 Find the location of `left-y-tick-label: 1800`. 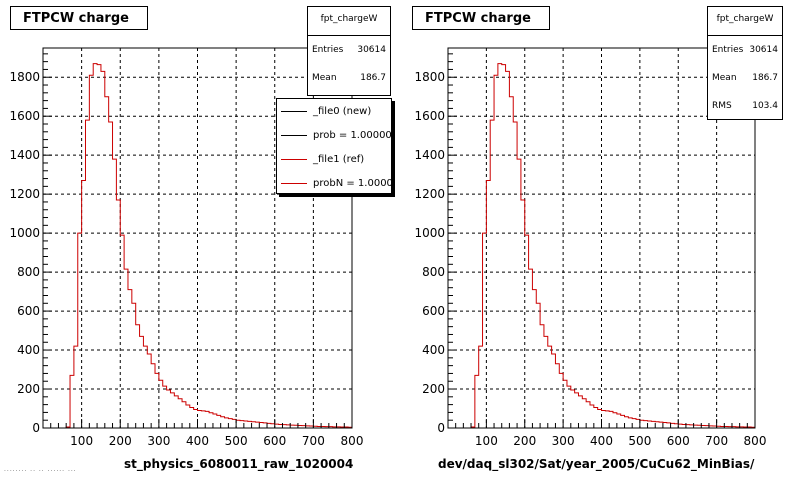

left-y-tick-label: 1800 is located at coordinates (24, 77).